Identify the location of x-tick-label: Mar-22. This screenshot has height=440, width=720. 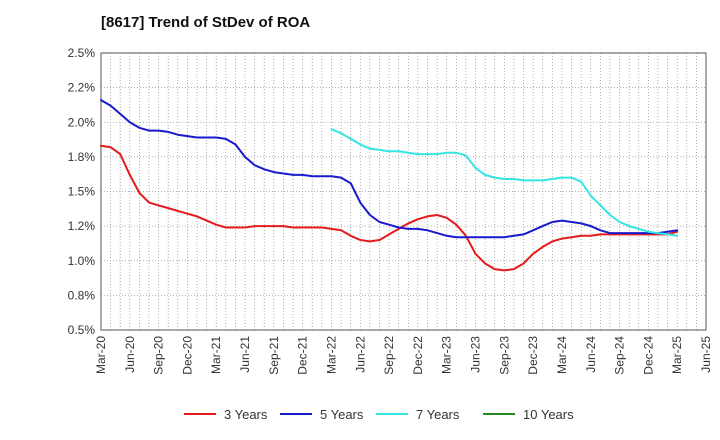
(331, 355).